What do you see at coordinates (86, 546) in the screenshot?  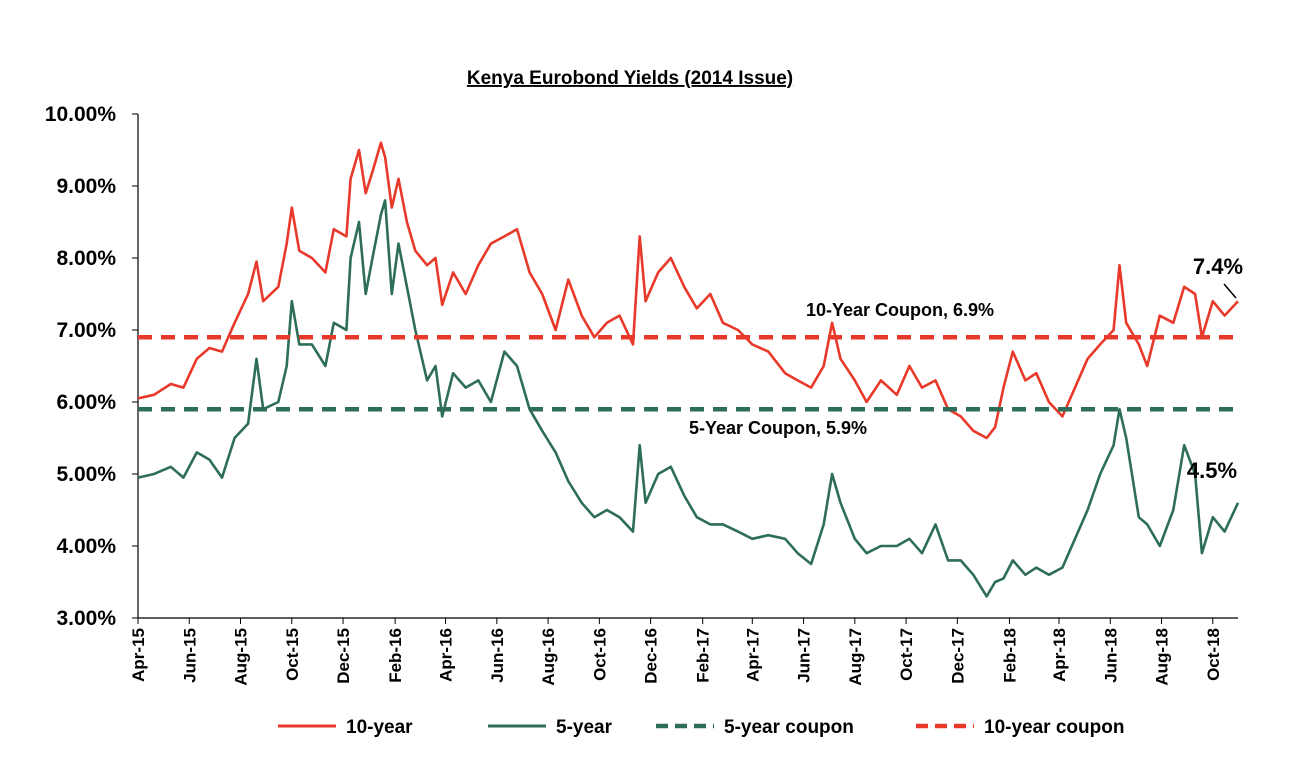 I see `y-tick-label: 4.00%` at bounding box center [86, 546].